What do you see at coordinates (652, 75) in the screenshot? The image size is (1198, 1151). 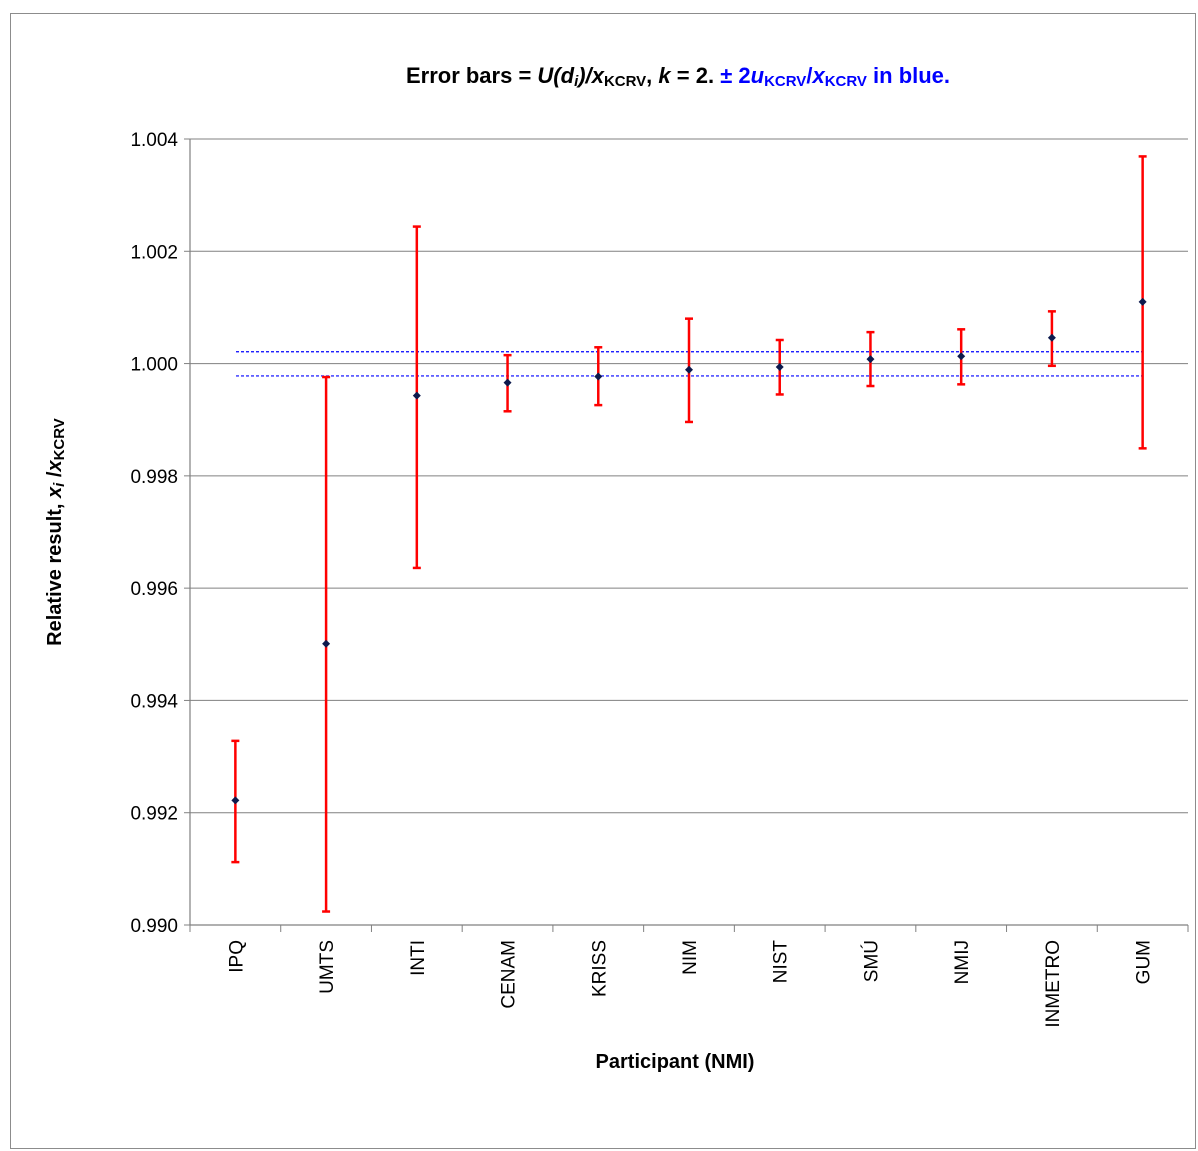 I see `label-run: ,` at bounding box center [652, 75].